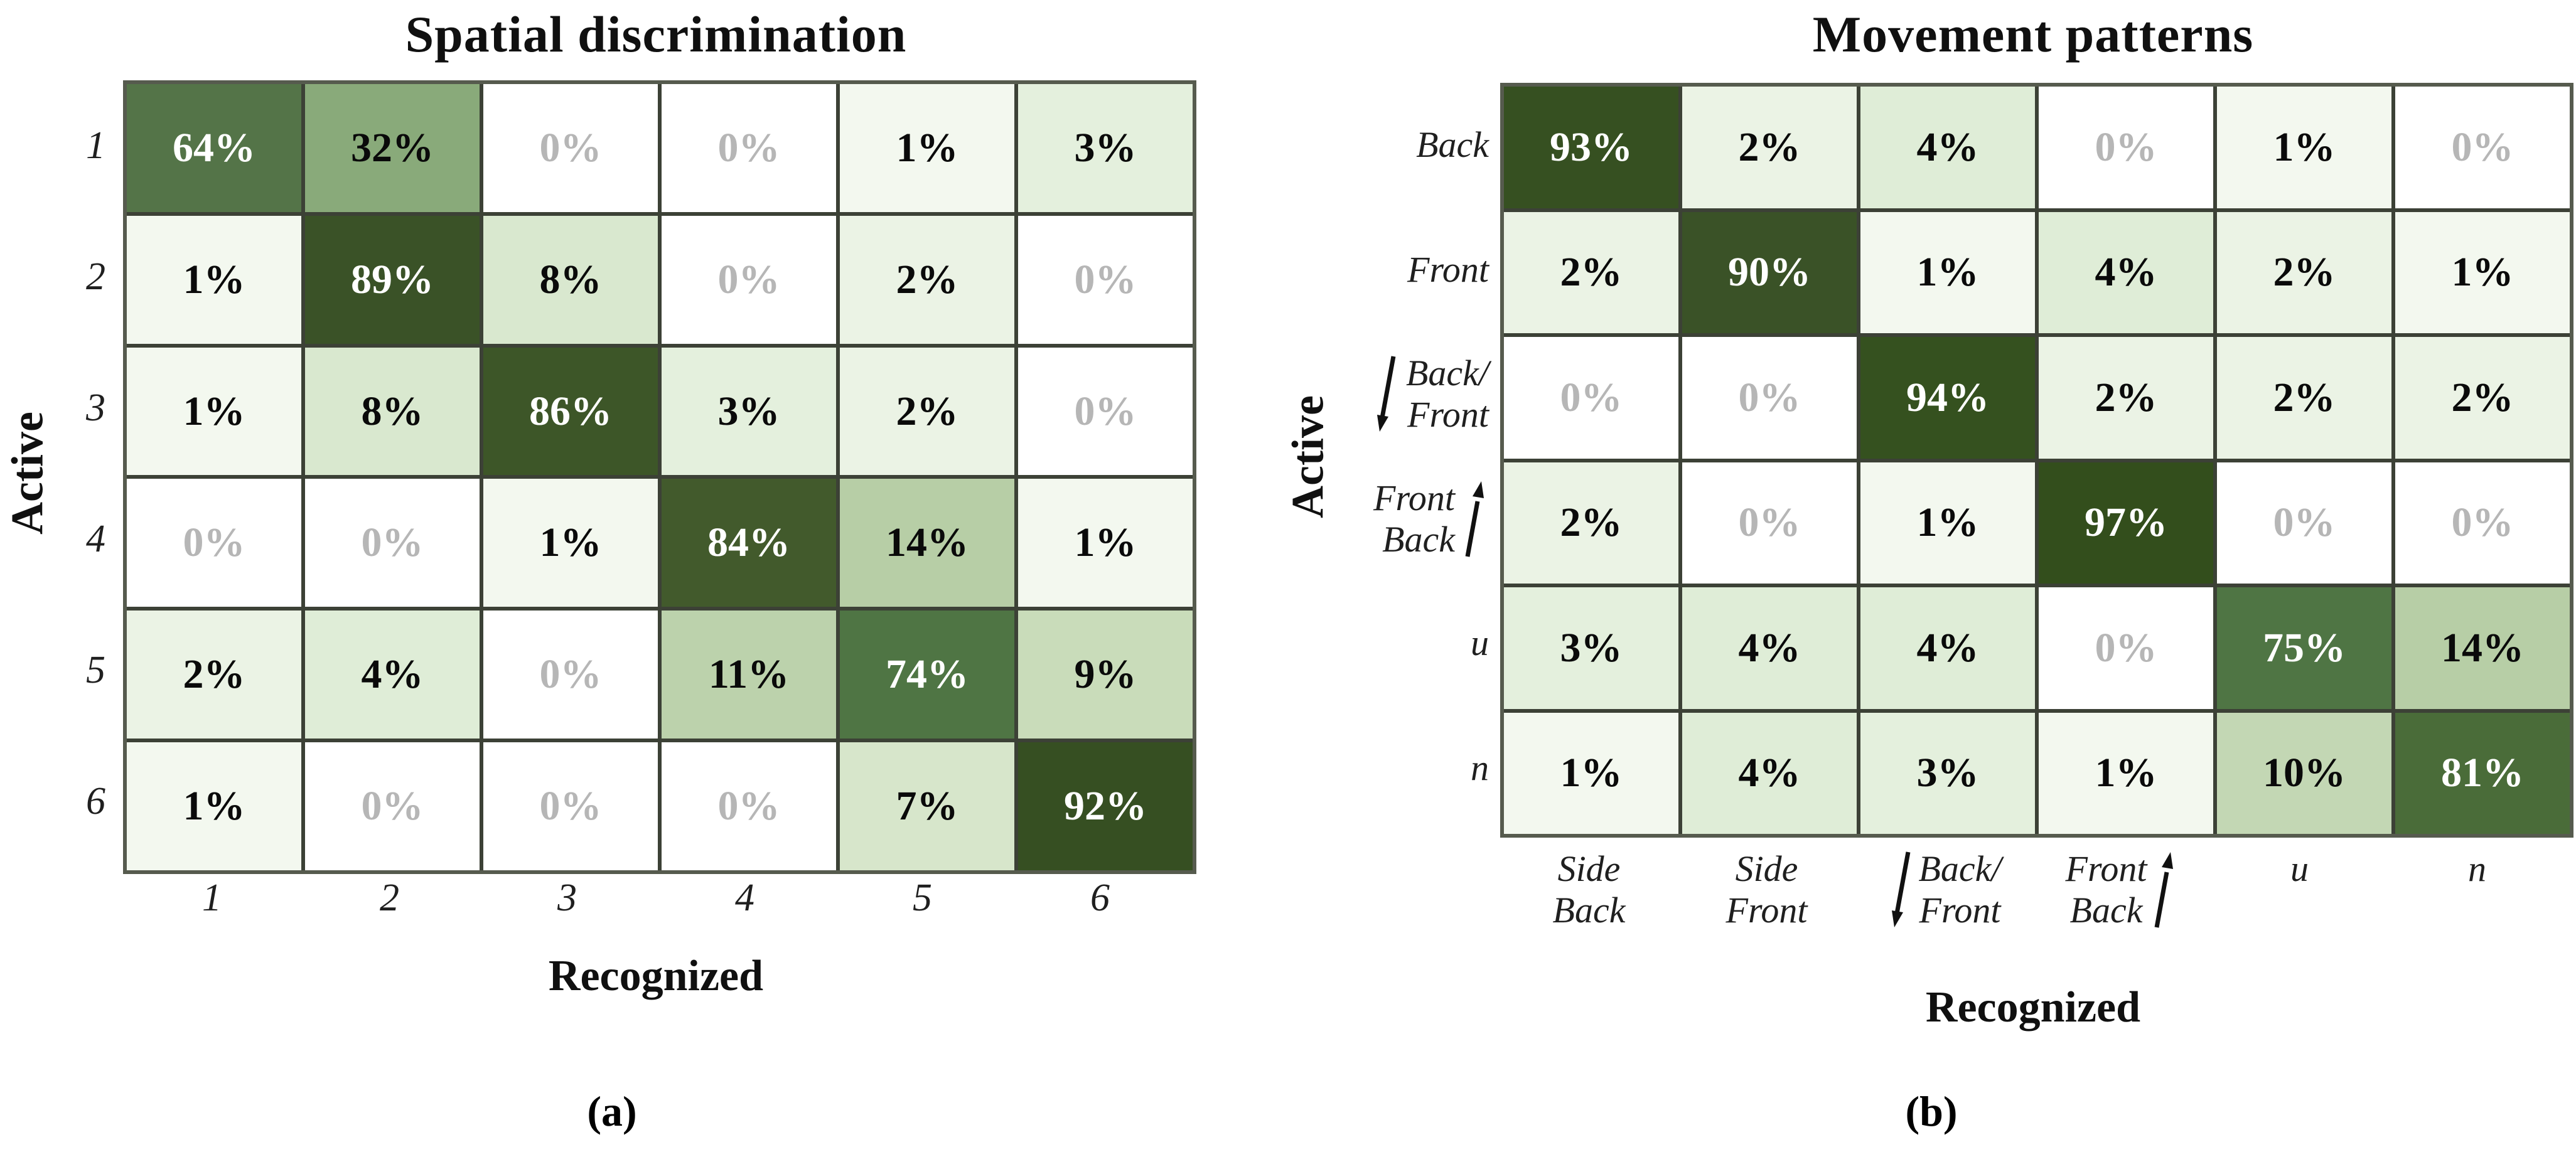  What do you see at coordinates (1947, 398) in the screenshot?
I see `heatmap-cell: 94%` at bounding box center [1947, 398].